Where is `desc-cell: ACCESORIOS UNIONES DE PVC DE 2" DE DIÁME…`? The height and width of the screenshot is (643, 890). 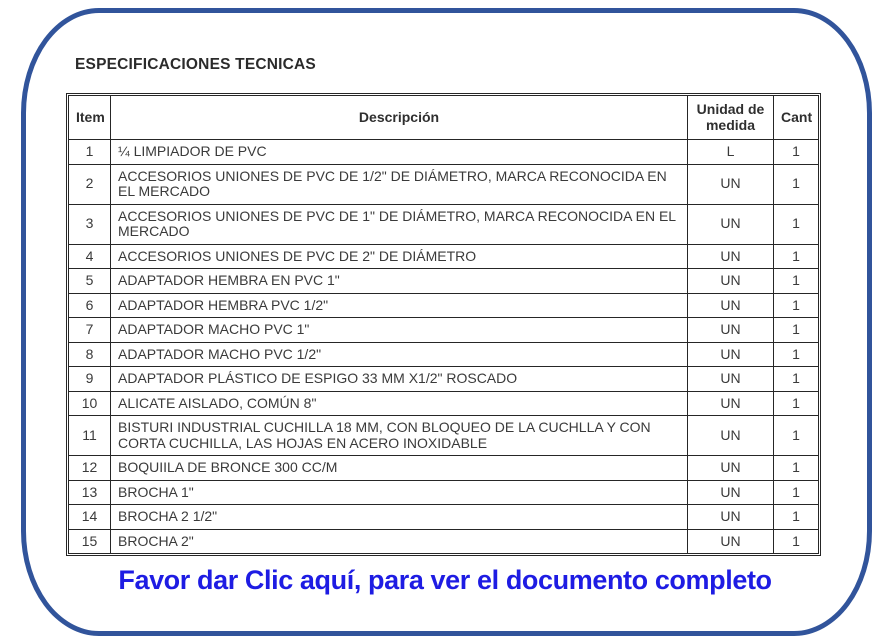 desc-cell: ACCESORIOS UNIONES DE PVC DE 2" DE DIÁME… is located at coordinates (399, 256).